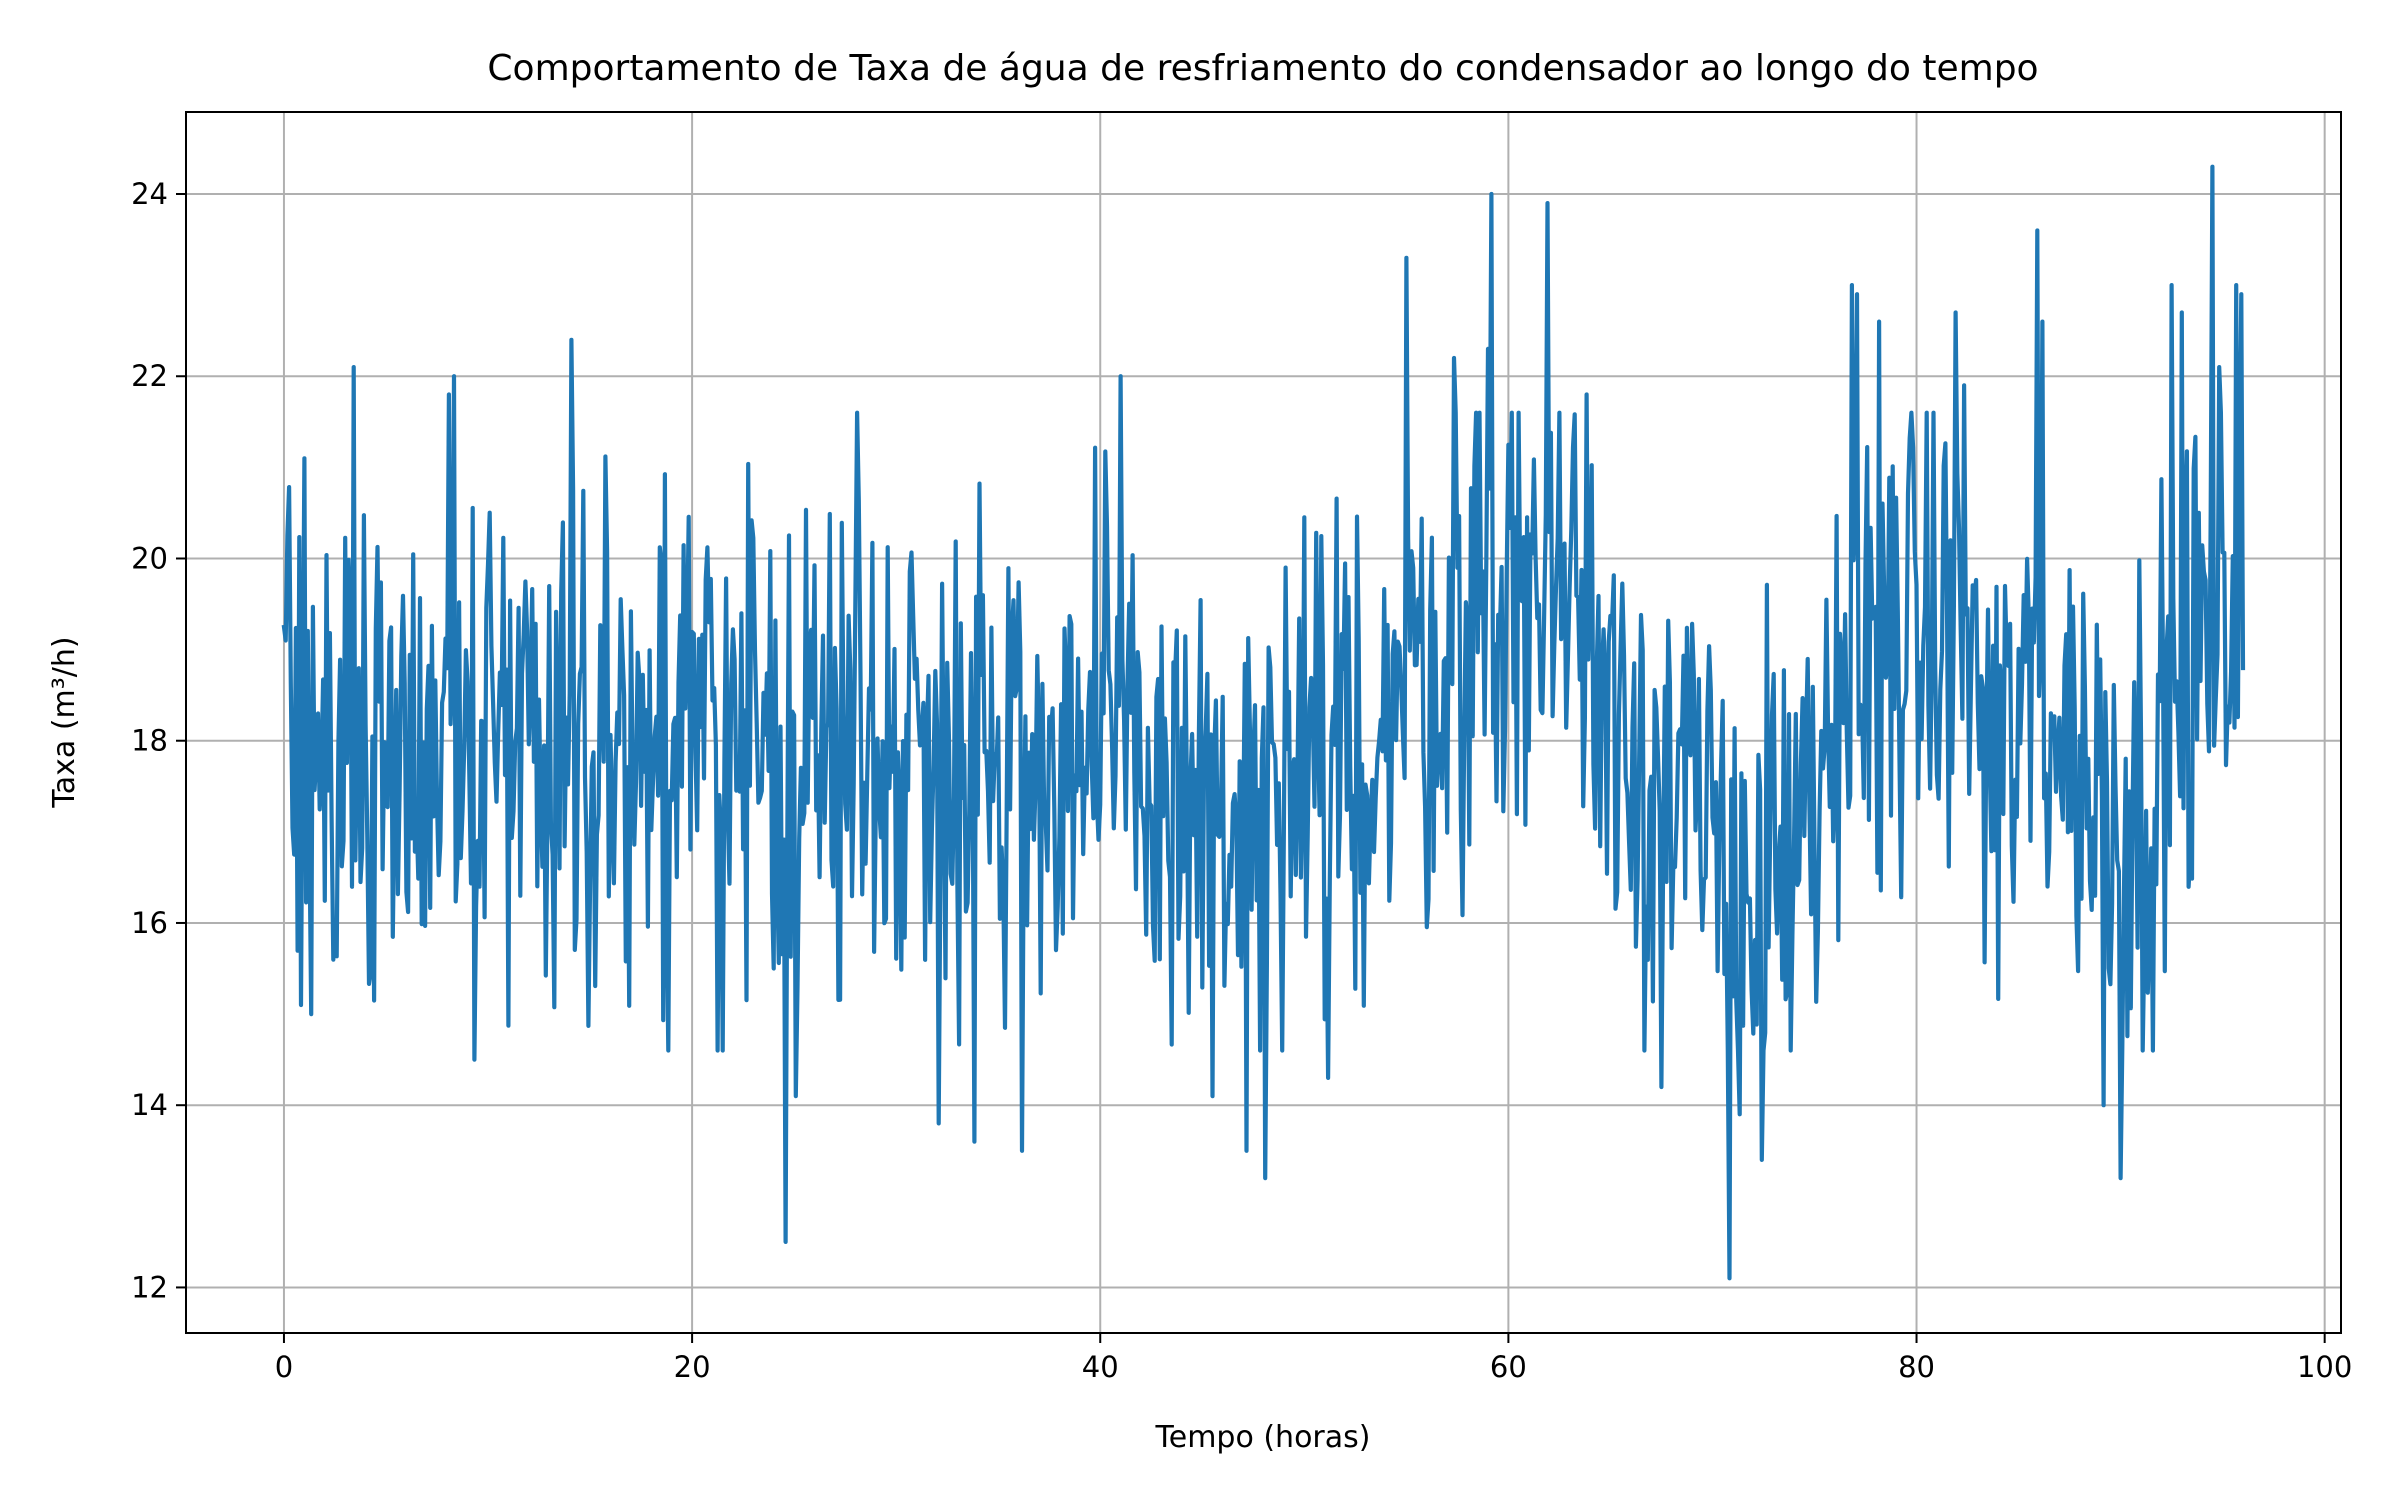 Image resolution: width=2400 pixels, height=1500 pixels. Describe the element at coordinates (1263, 1437) in the screenshot. I see `x-axis-label: Tempo (horas)` at that location.